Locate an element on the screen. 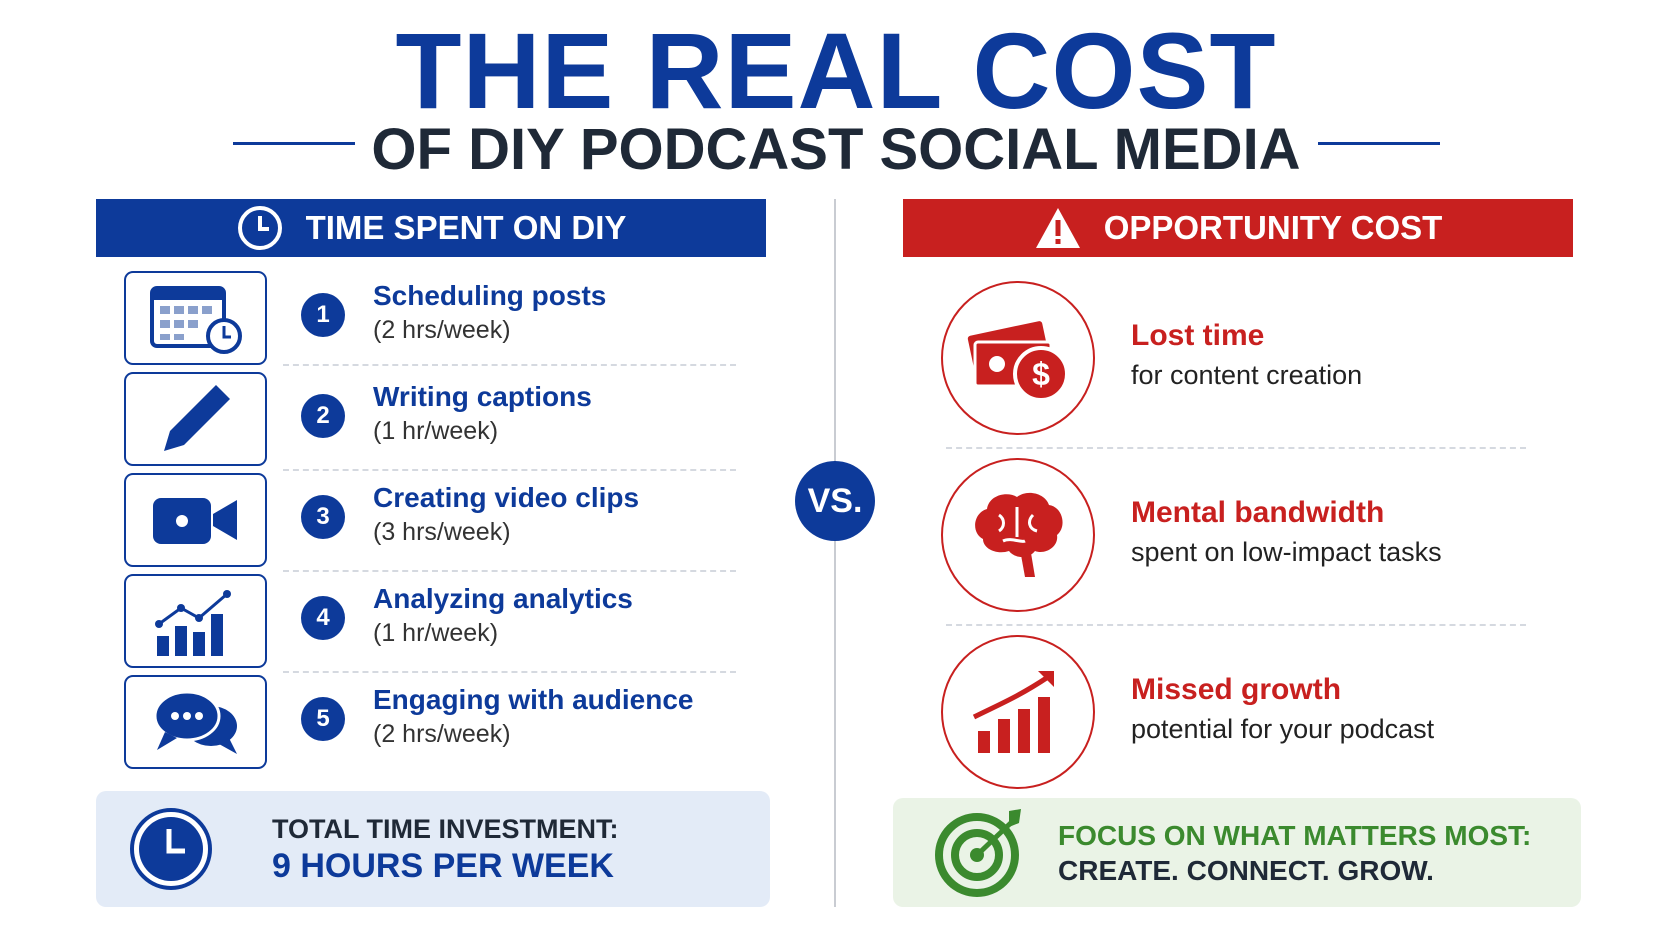 The height and width of the screenshot is (941, 1672). step-number: 1 is located at coordinates (323, 315).